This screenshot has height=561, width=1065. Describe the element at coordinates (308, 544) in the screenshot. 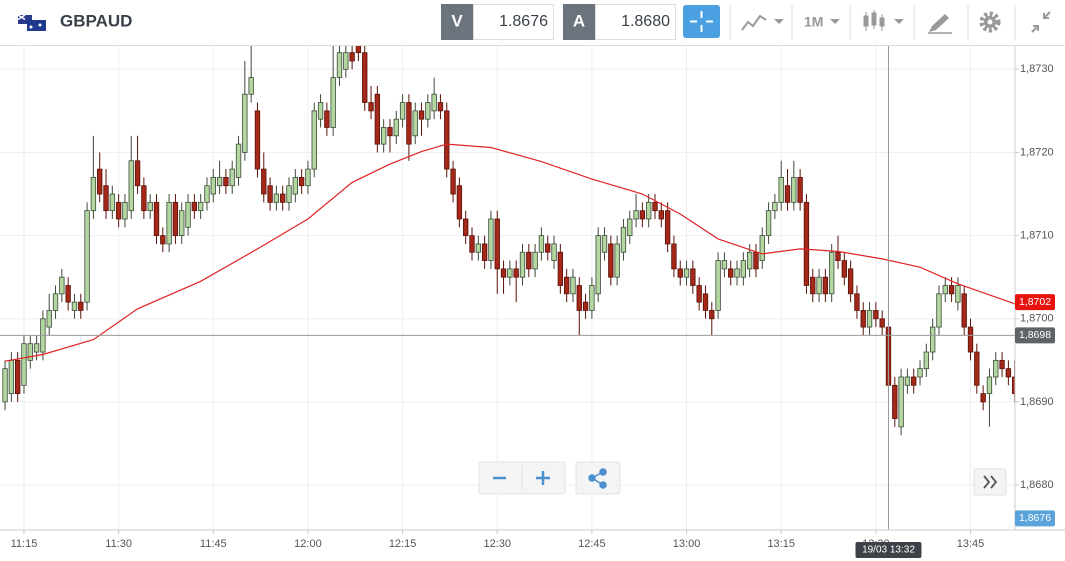

I see `x-tick-label: 12:00` at that location.